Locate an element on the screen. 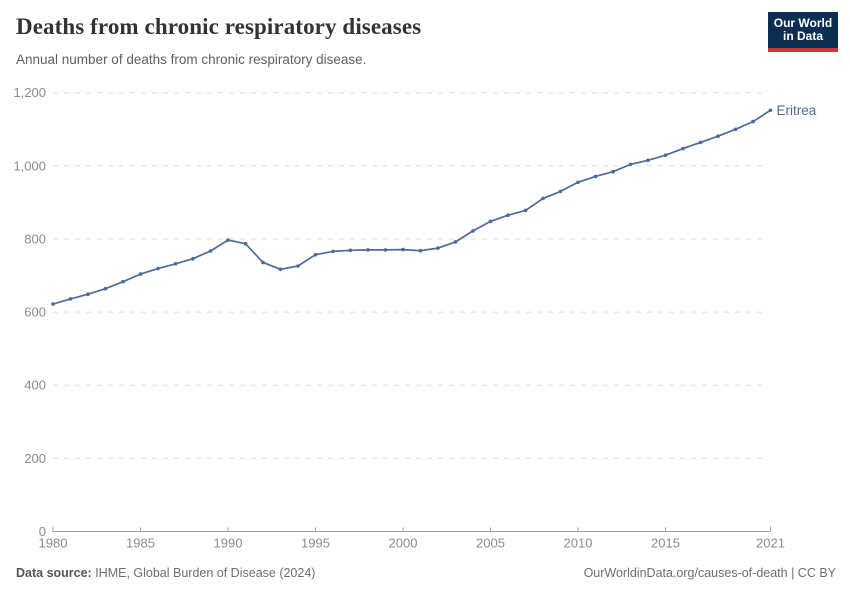 Image resolution: width=850 pixels, height=600 pixels. data-source-text: IHME, Global Burden of Disease (2024) is located at coordinates (203, 573).